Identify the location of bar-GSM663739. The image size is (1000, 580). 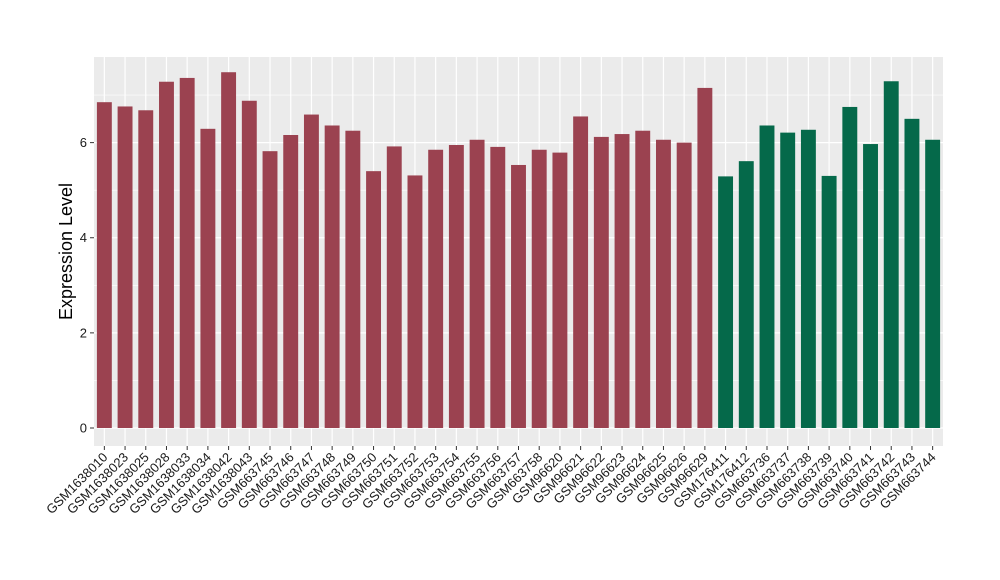
(829, 301).